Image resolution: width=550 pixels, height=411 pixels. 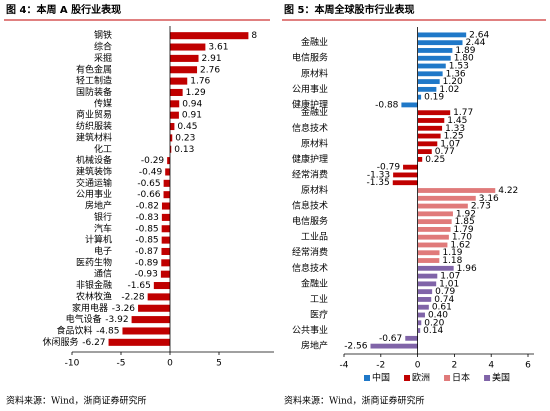 I want to click on value-label: -0.65, so click(x=148, y=184).